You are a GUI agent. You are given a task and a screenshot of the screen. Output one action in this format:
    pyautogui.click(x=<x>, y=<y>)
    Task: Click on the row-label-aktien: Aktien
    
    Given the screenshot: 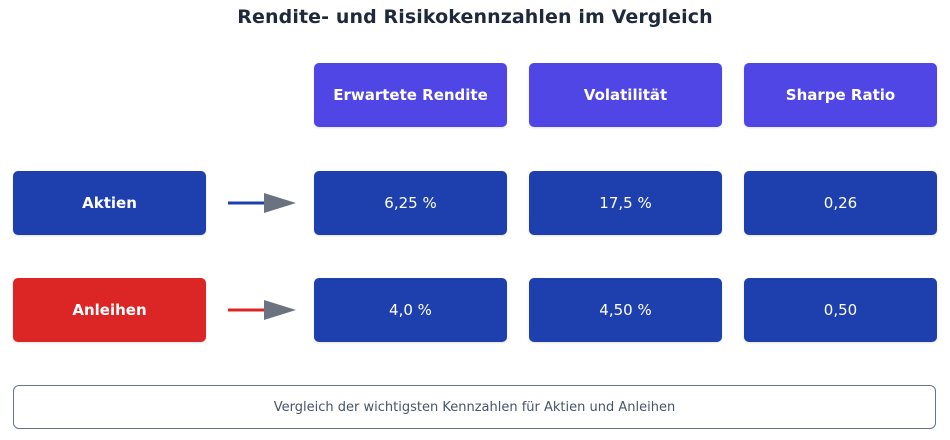 What is the action you would take?
    pyautogui.click(x=109, y=203)
    